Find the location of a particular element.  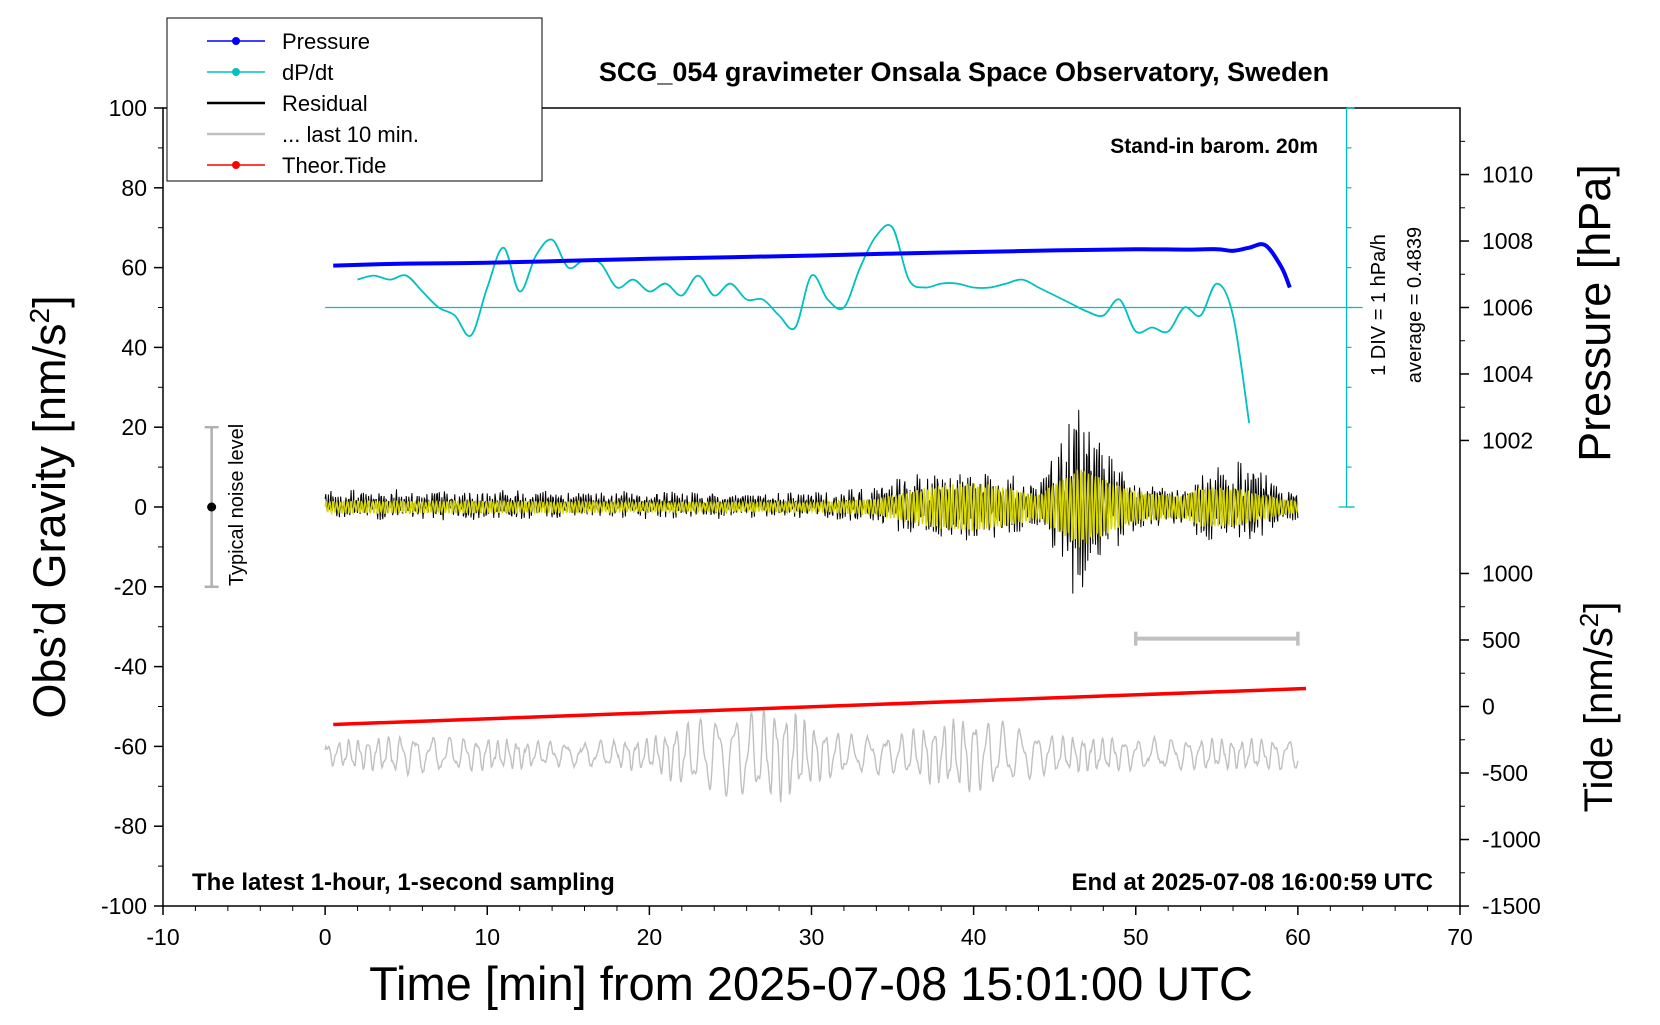

x-tick-label: 60 is located at coordinates (1298, 937).